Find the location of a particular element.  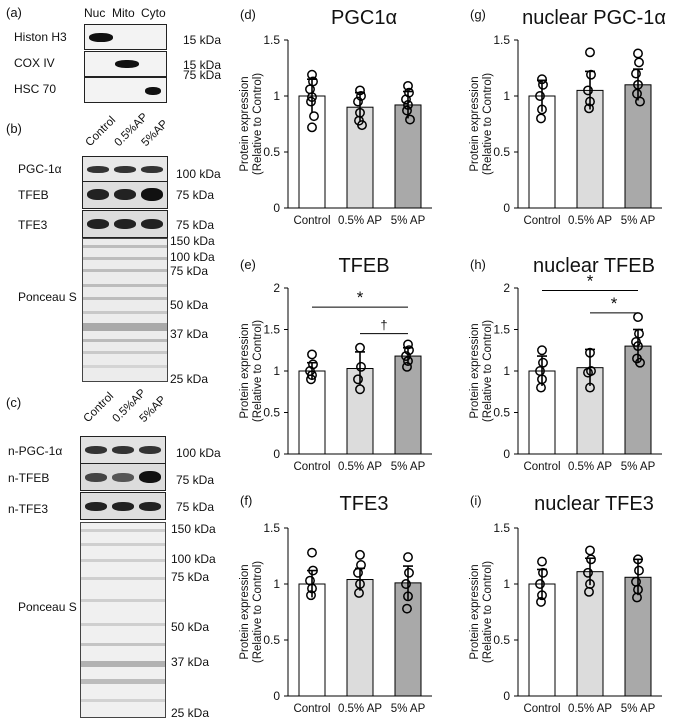

blot-b-marker-pgc1a: 100 kDa is located at coordinates (198, 174).